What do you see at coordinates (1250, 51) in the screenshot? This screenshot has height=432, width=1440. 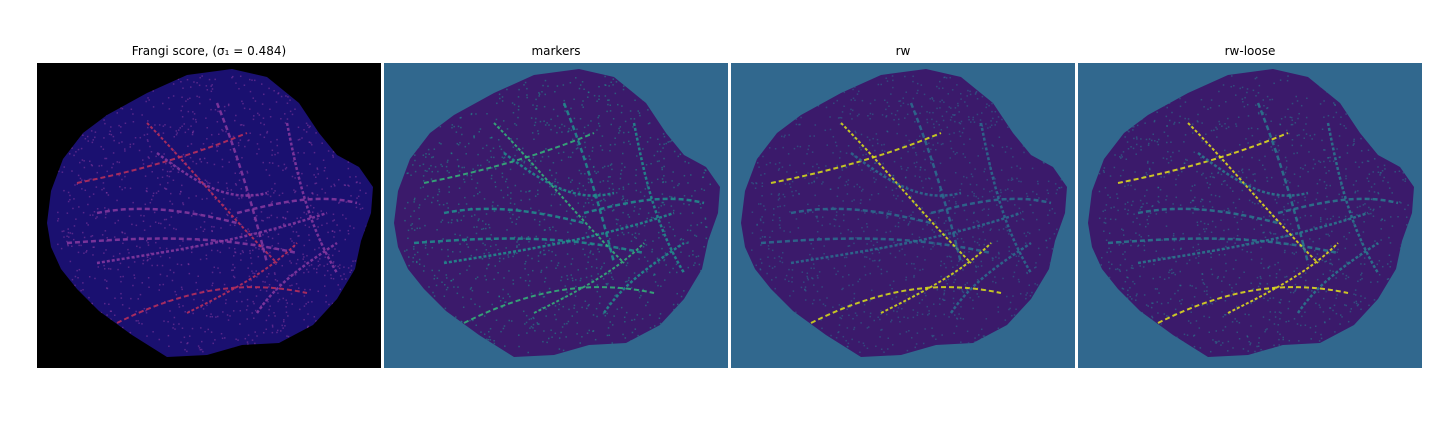 I see `panel-title-rw-loose: rw-loose` at bounding box center [1250, 51].